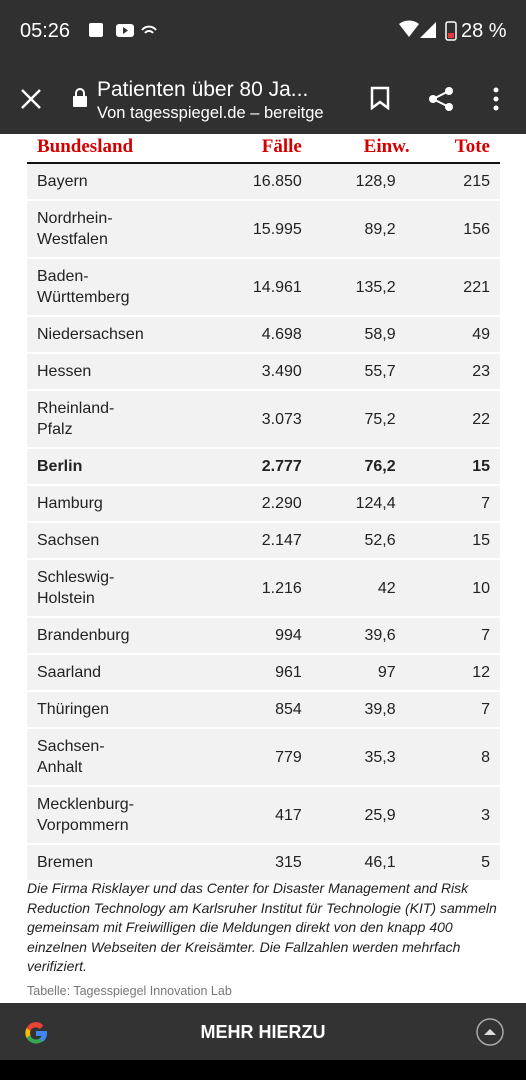  Describe the element at coordinates (442, 99) in the screenshot. I see `share-button` at that location.